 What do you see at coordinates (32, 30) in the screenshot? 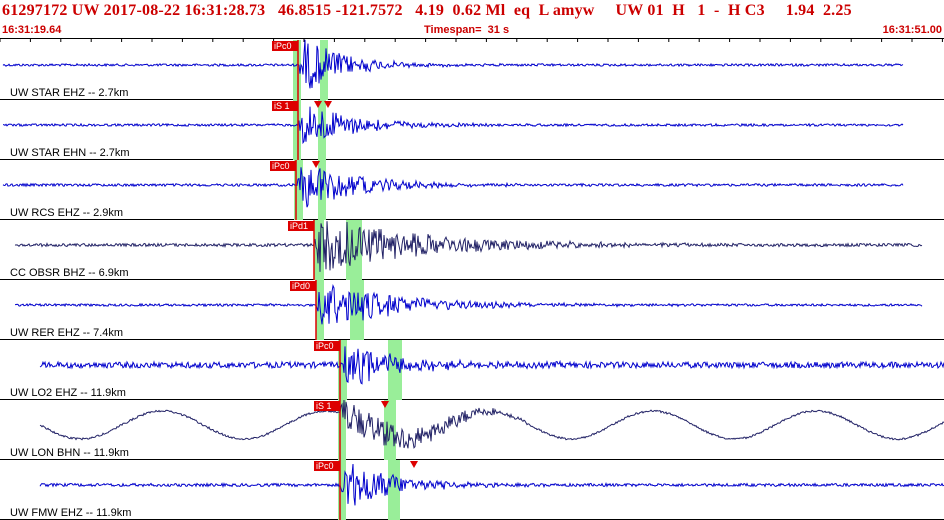
I see `start-time: 16:31:19.64` at bounding box center [32, 30].